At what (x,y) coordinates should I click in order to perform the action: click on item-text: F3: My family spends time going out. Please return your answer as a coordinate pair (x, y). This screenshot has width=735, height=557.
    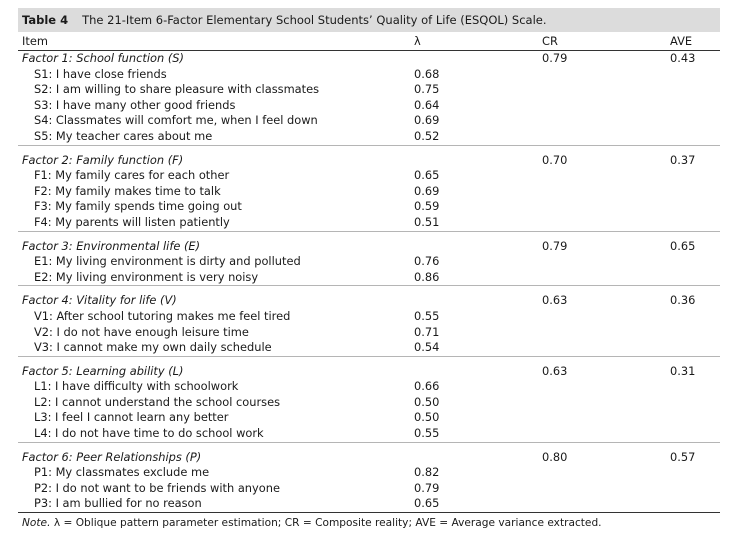
    Looking at the image, I should click on (138, 206).